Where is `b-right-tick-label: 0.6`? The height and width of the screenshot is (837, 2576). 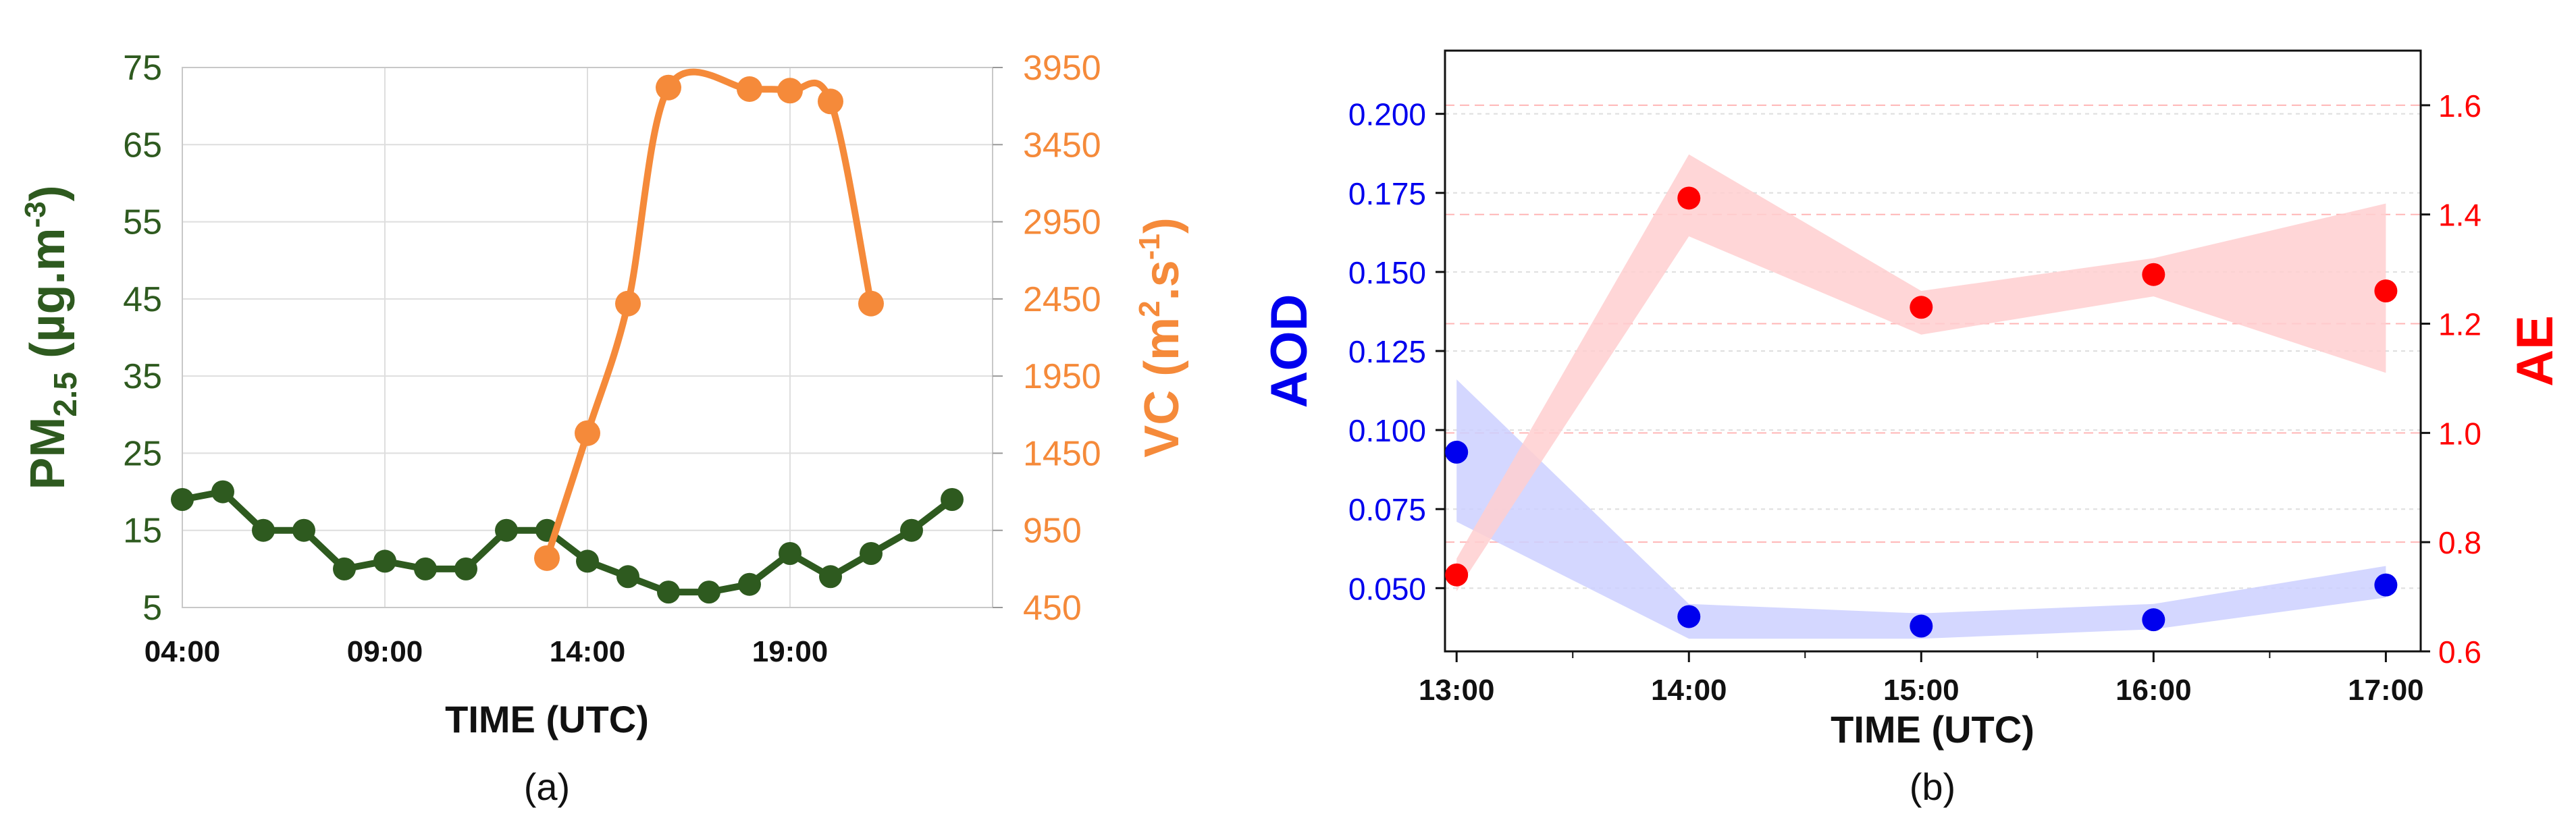 b-right-tick-label: 0.6 is located at coordinates (2459, 652).